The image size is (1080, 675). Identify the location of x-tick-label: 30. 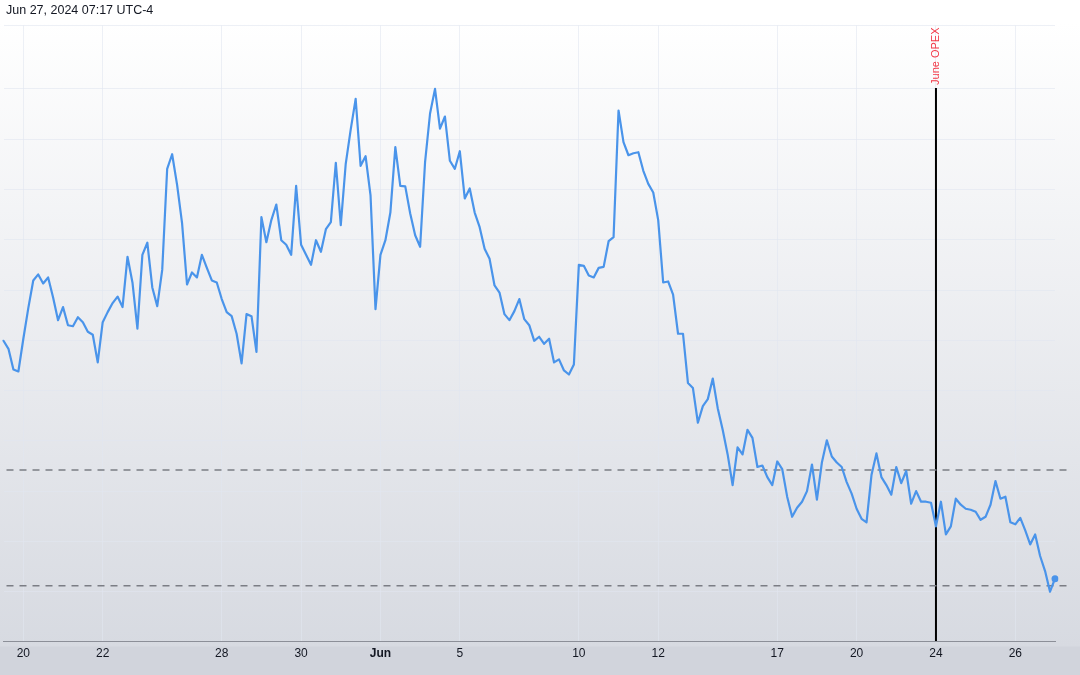
(301, 652).